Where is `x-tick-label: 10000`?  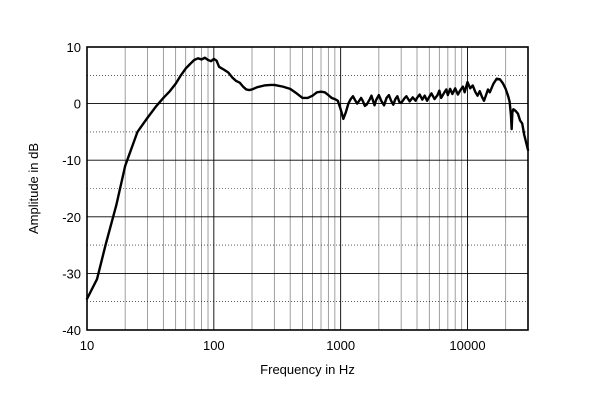 x-tick-label: 10000 is located at coordinates (467, 345).